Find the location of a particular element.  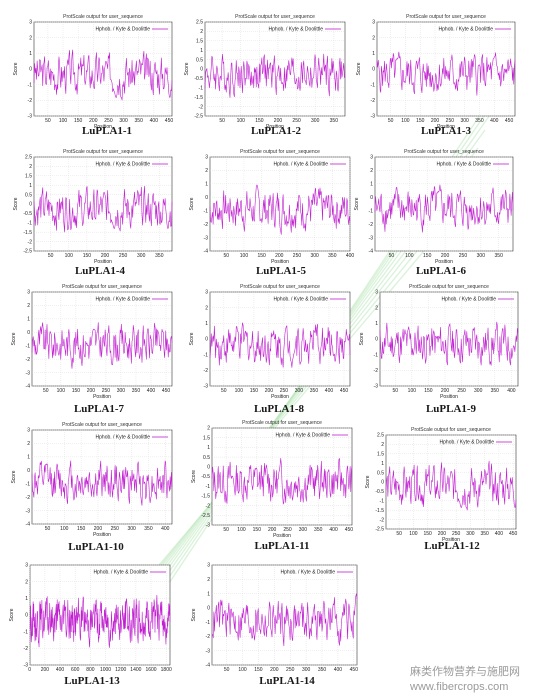

panel-caption: LuPLA1-9 is located at coordinates (451, 409).